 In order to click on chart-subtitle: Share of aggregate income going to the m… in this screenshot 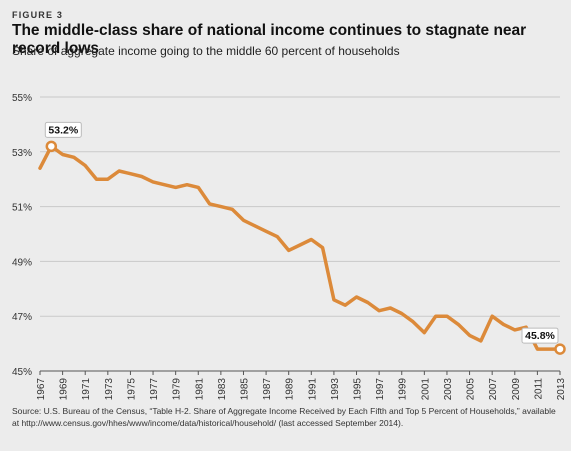, I will do `click(206, 51)`.